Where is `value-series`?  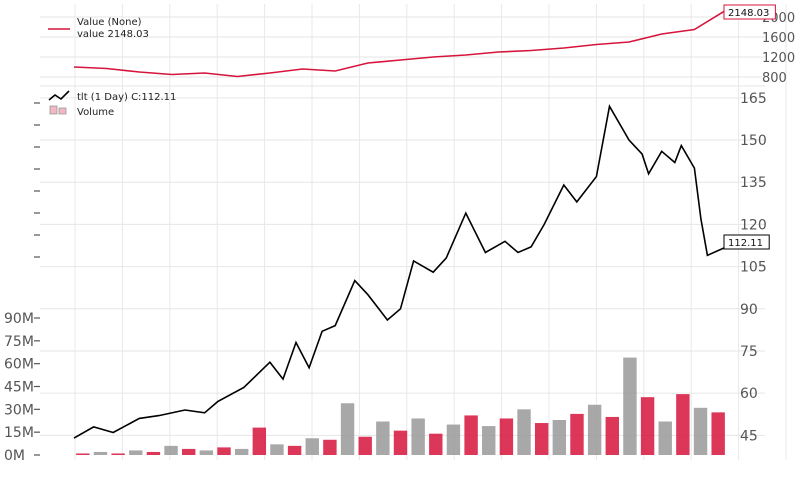 value-series is located at coordinates (400, 43).